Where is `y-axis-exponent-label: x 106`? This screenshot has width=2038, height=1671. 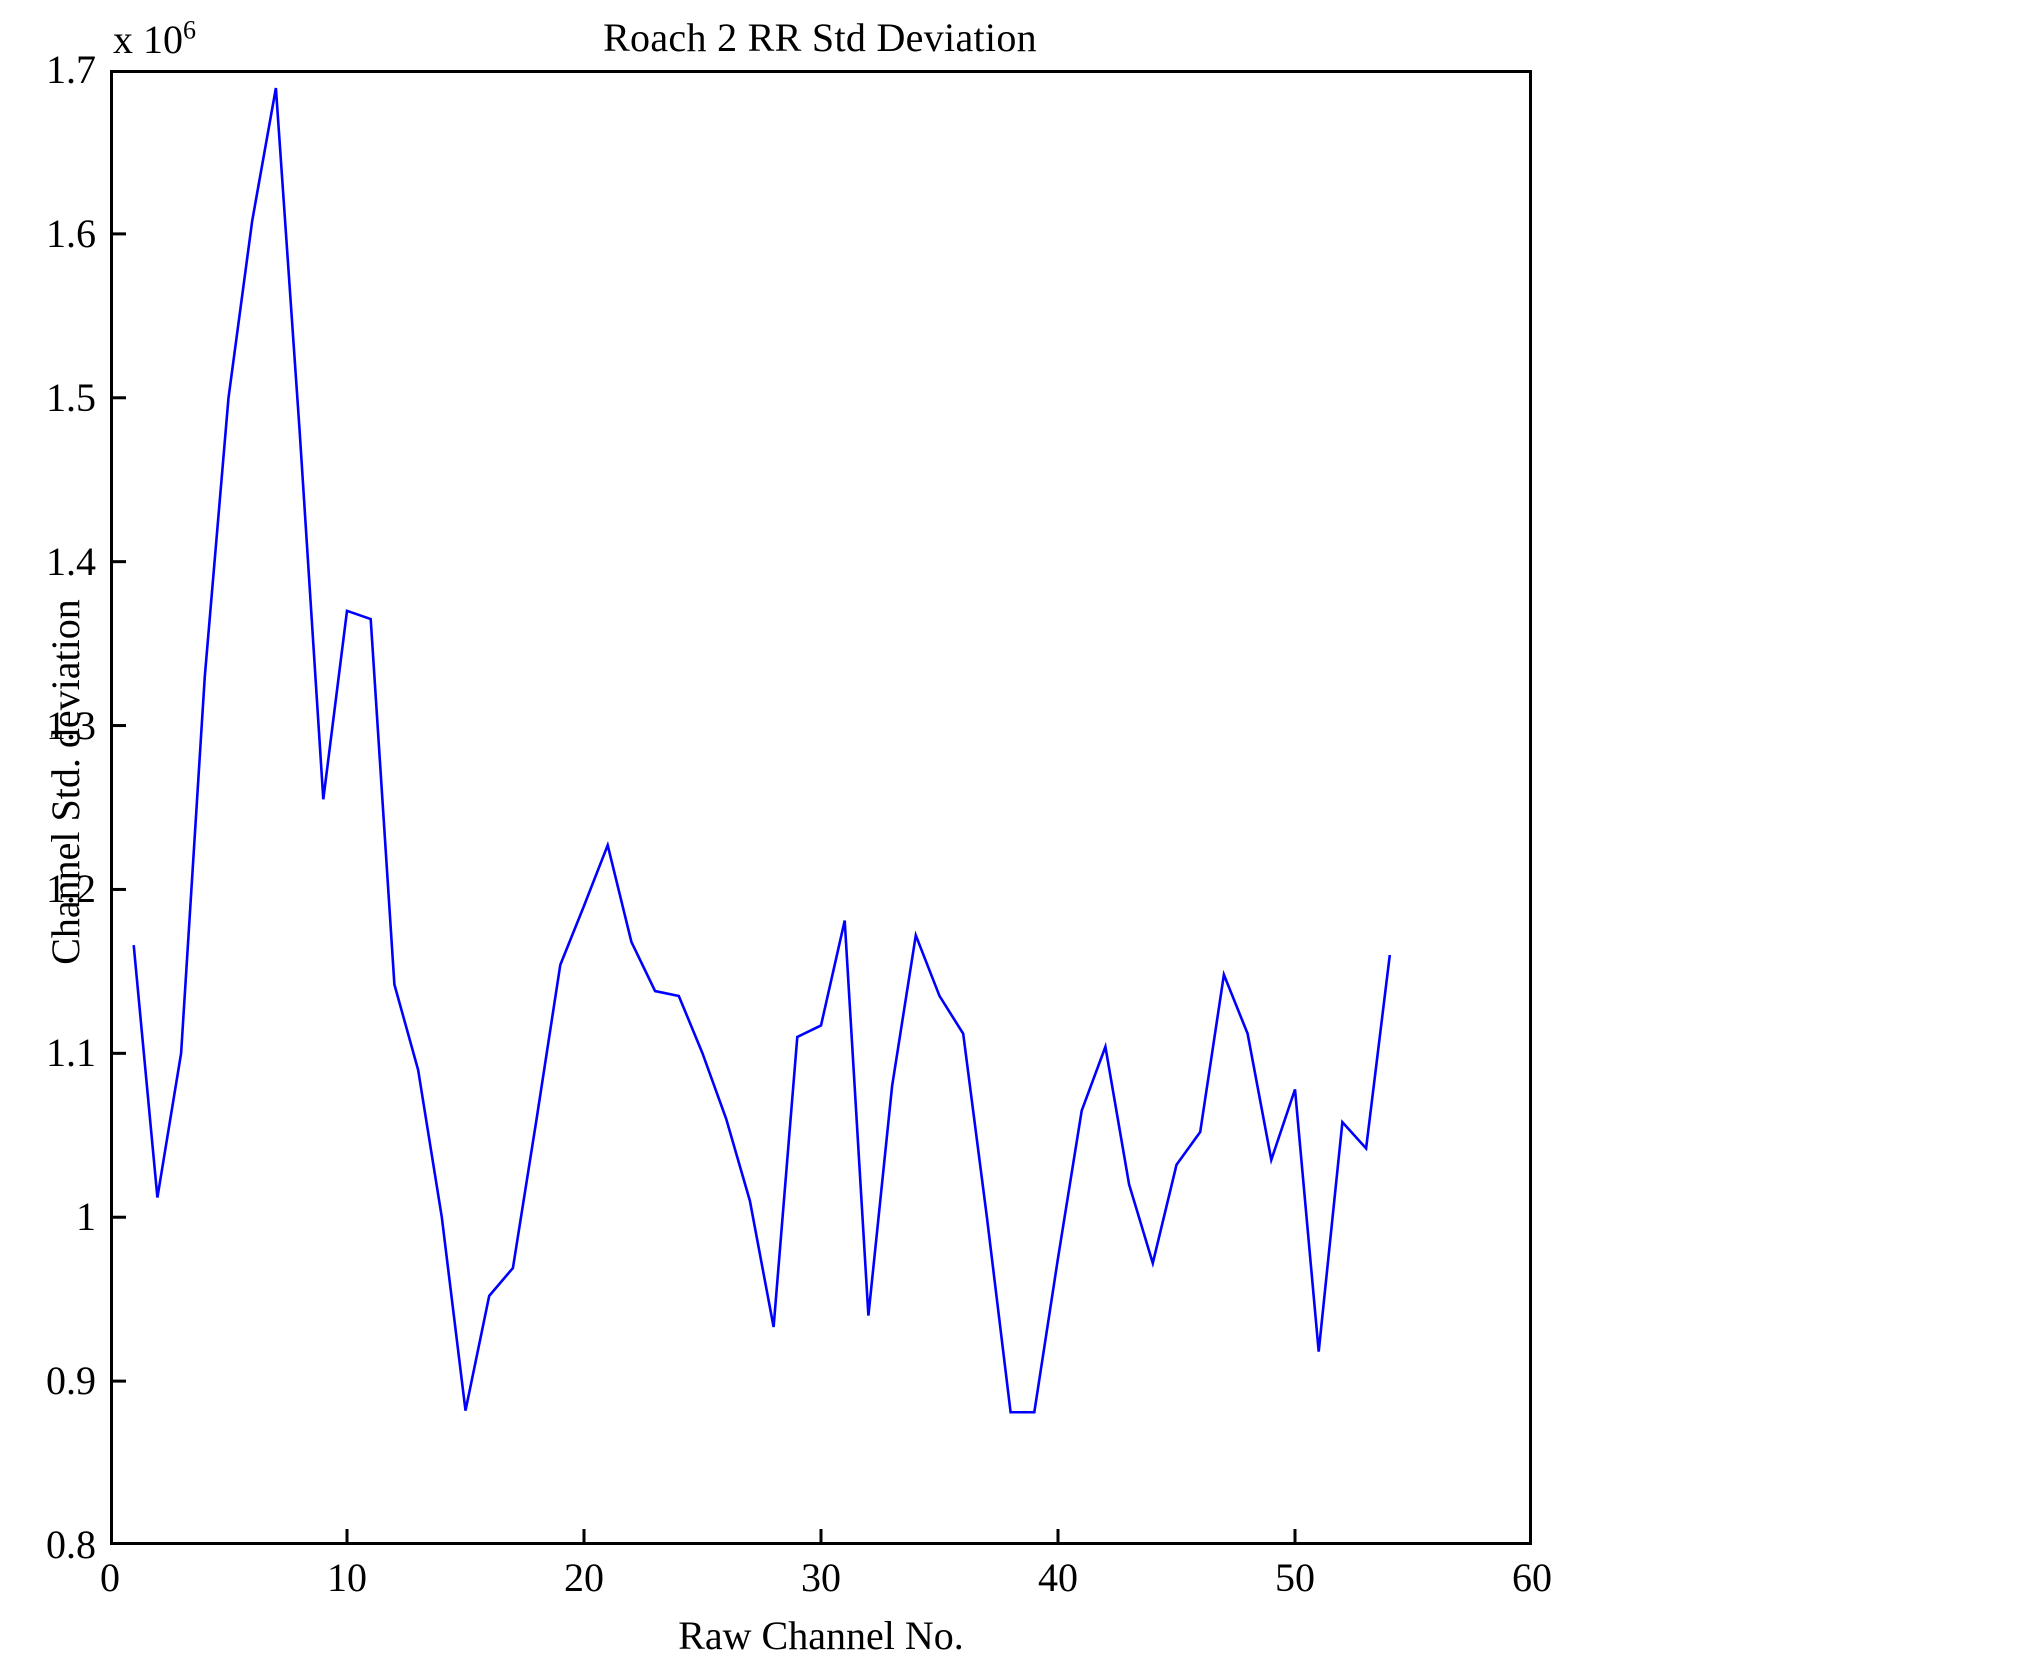 y-axis-exponent-label: x 106 is located at coordinates (154, 38).